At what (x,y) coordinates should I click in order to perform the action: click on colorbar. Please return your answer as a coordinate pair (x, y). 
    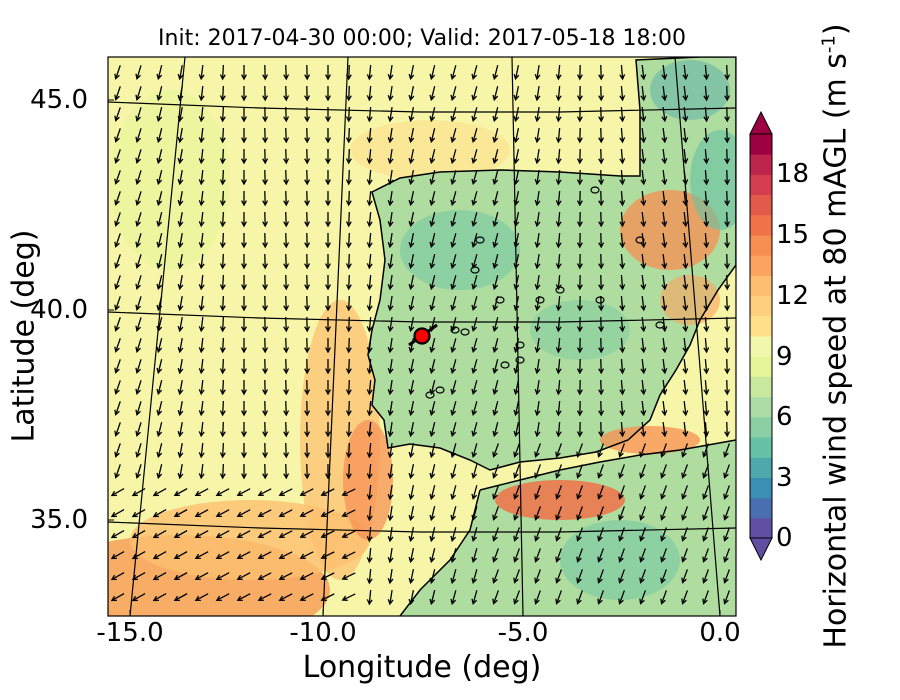
    Looking at the image, I should click on (761, 336).